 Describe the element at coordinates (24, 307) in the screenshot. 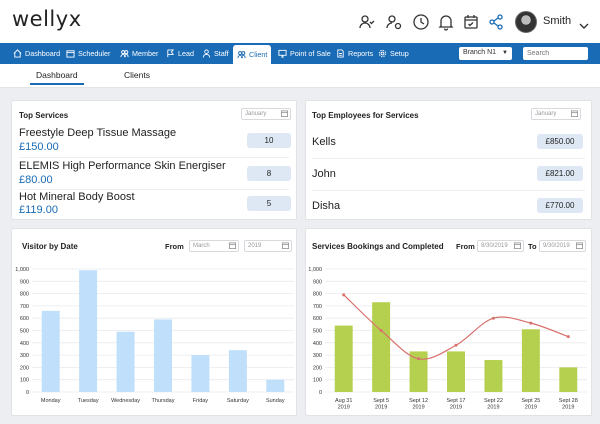

I see `y-tick-label: 700` at that location.